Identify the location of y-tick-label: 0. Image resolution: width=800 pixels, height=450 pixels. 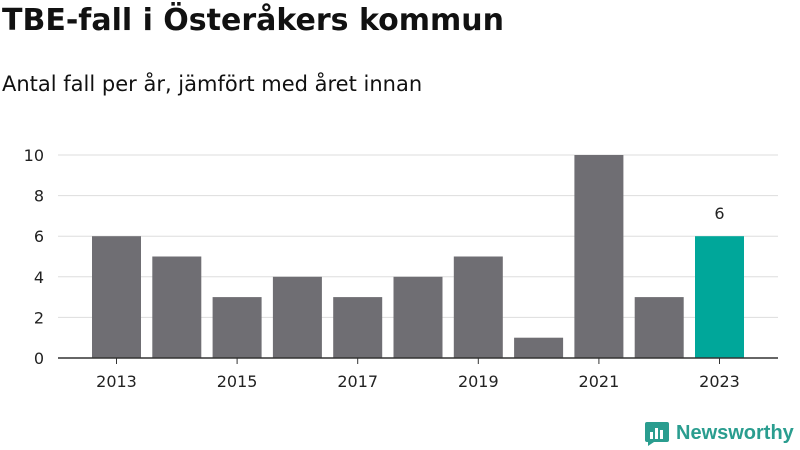
(39, 358).